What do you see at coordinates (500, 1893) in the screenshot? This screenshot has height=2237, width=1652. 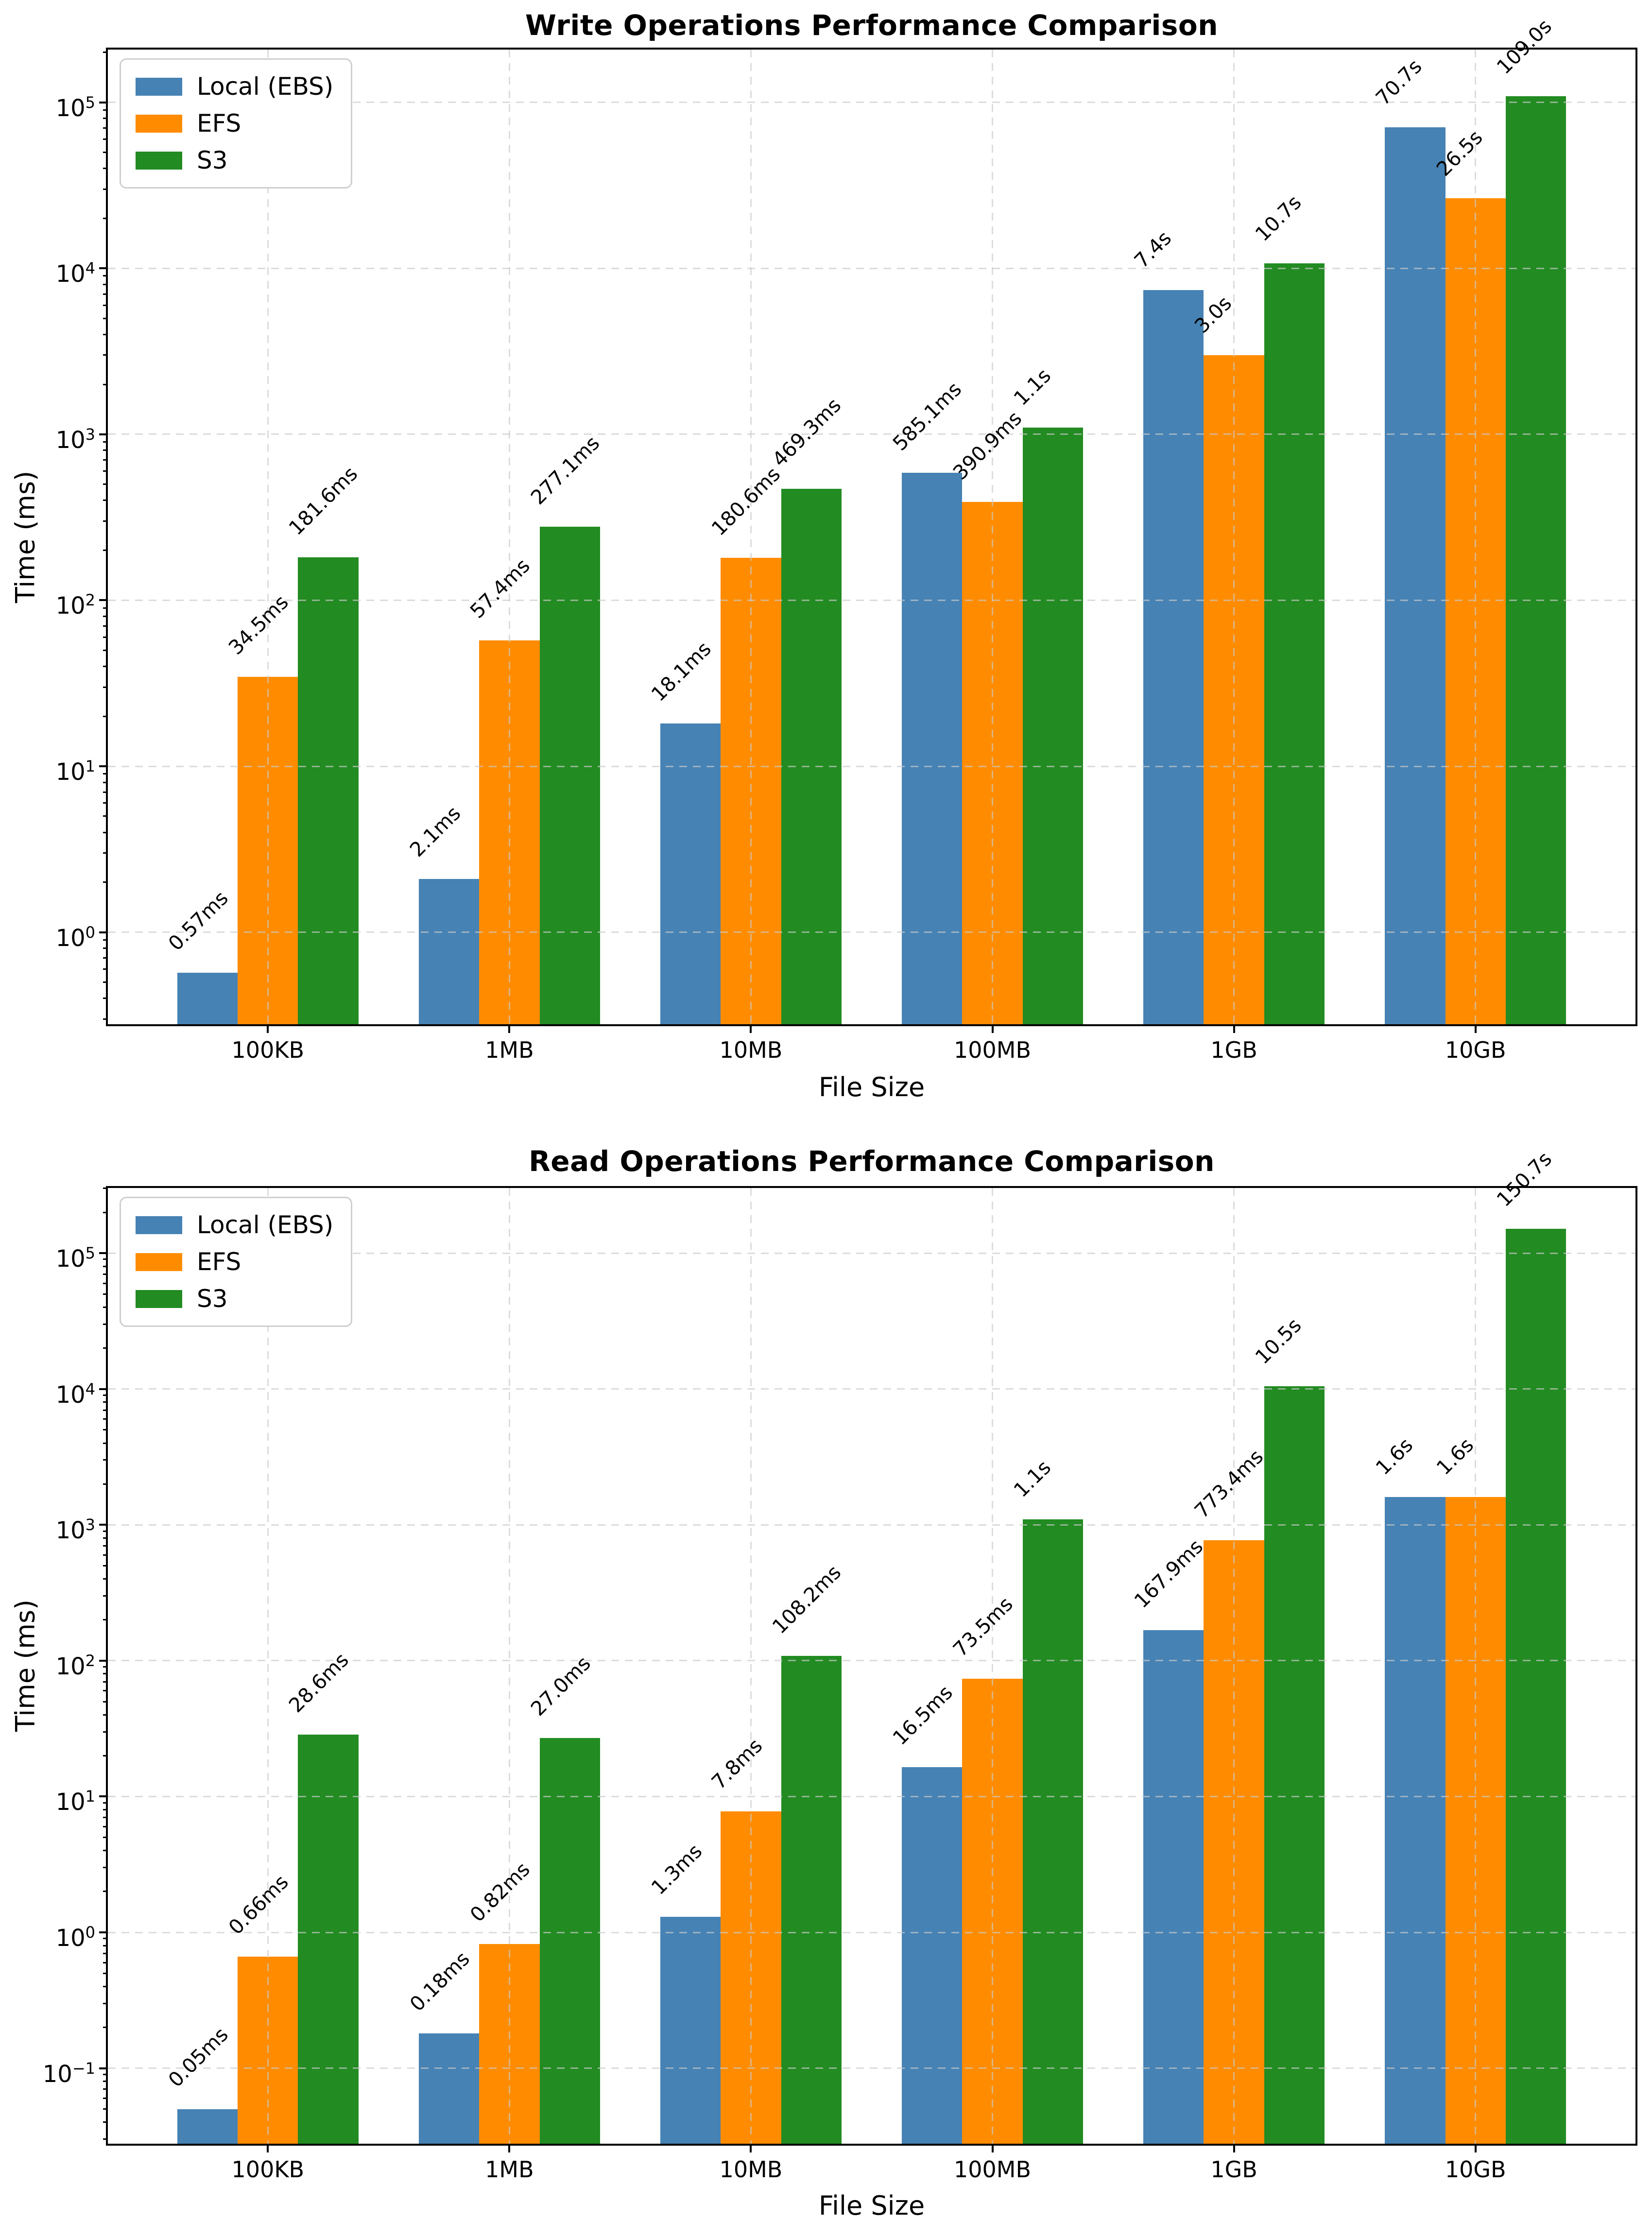 I see `bar-value-label: 0.82ms` at bounding box center [500, 1893].